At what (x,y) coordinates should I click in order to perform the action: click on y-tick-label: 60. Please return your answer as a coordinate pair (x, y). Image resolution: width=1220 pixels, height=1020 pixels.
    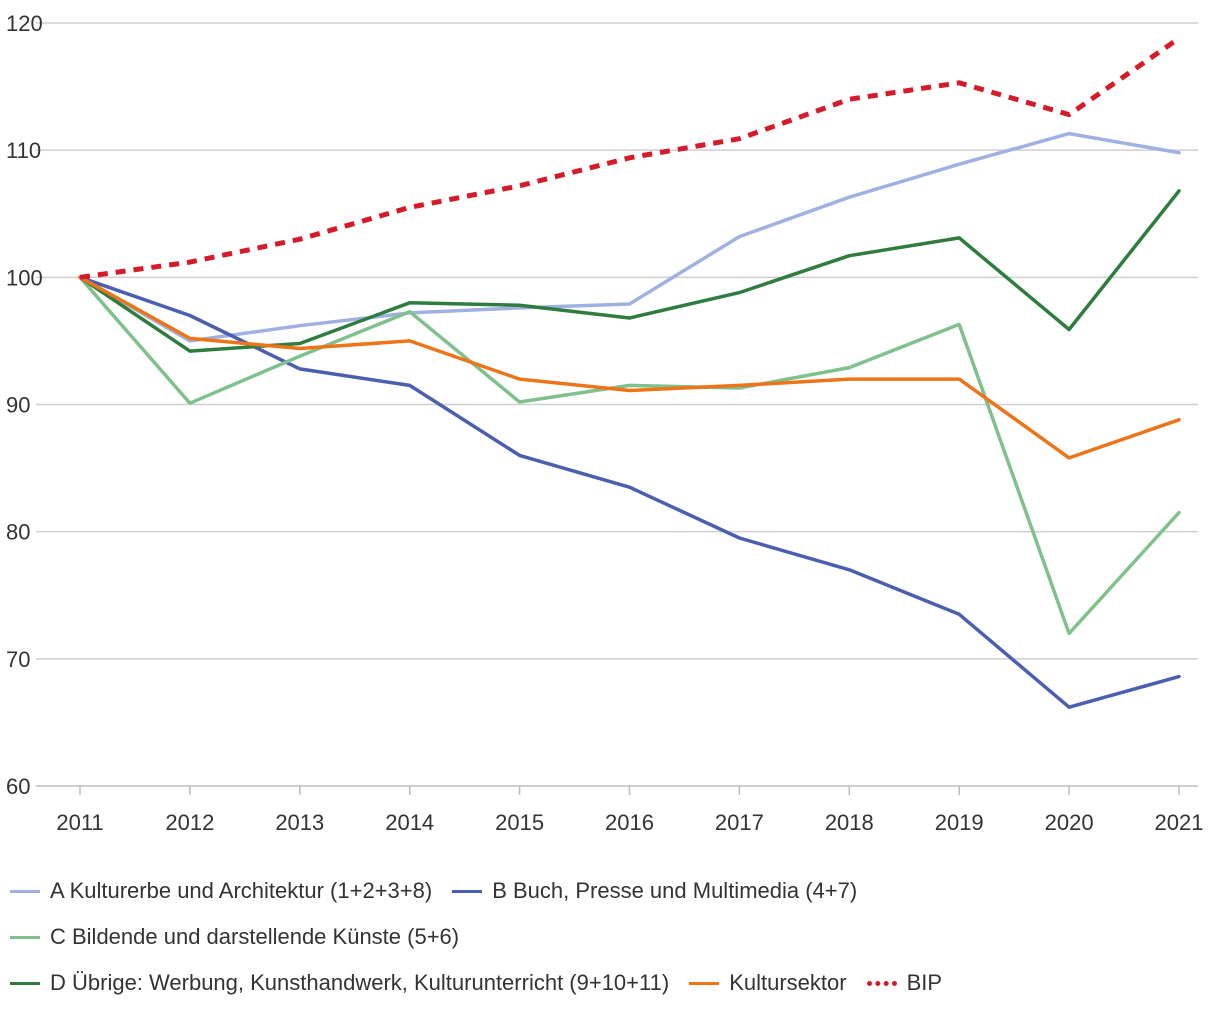
    Looking at the image, I should click on (18, 786).